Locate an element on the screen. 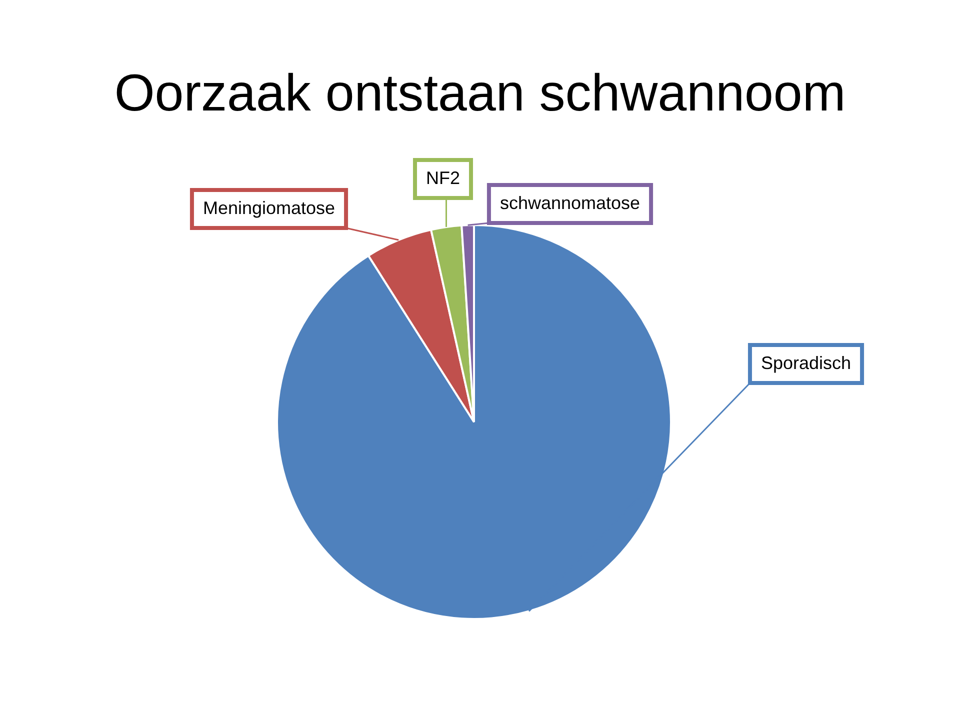  slice-label: Sporadisch is located at coordinates (806, 362).